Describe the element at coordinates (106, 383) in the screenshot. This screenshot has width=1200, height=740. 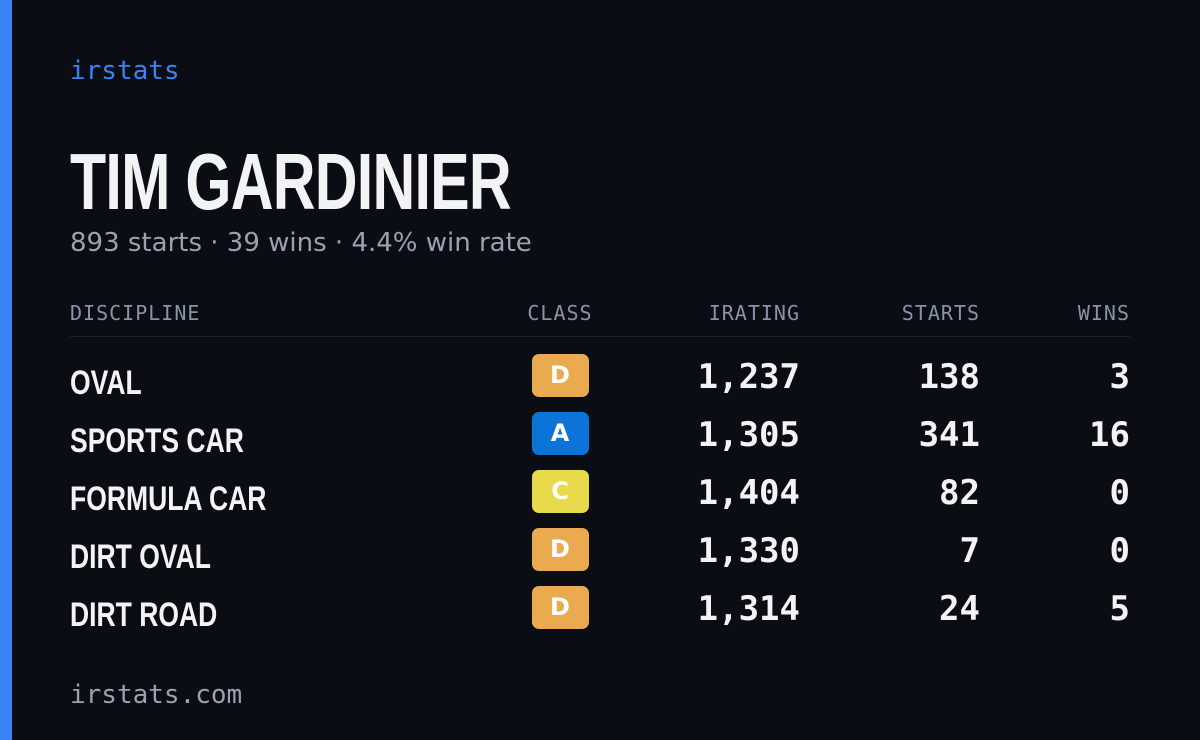
I see `discipline: OVAL` at that location.